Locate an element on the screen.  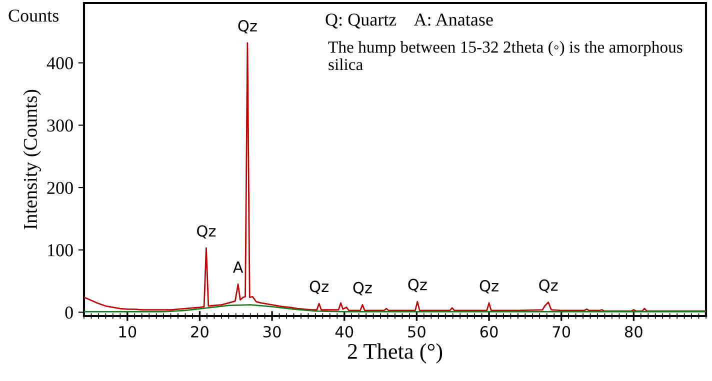
y-tick-label: 300 is located at coordinates (60, 125).